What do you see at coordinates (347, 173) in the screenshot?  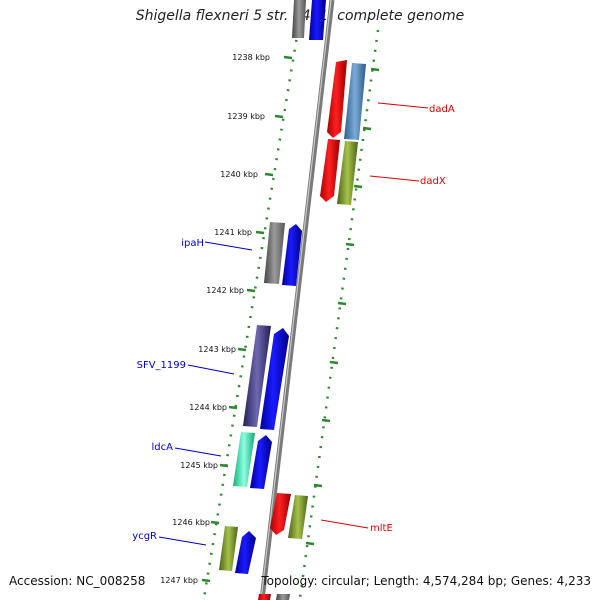 I see `feature-dadx-olive` at bounding box center [347, 173].